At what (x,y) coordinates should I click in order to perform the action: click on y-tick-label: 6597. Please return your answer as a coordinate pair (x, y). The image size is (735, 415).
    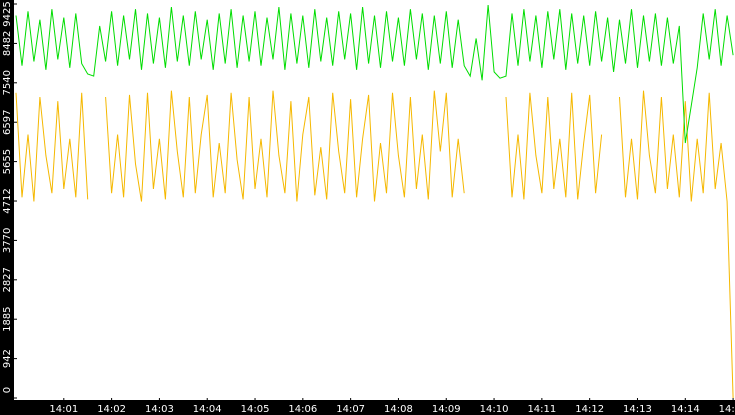
    Looking at the image, I should click on (7, 121).